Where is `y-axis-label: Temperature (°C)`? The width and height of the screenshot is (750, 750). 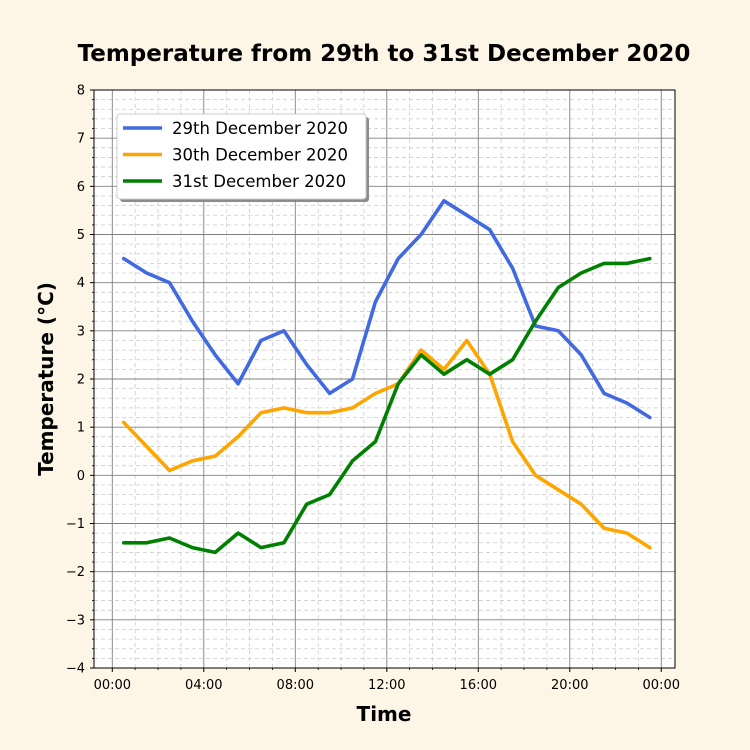
y-axis-label: Temperature (°C) is located at coordinates (46, 379).